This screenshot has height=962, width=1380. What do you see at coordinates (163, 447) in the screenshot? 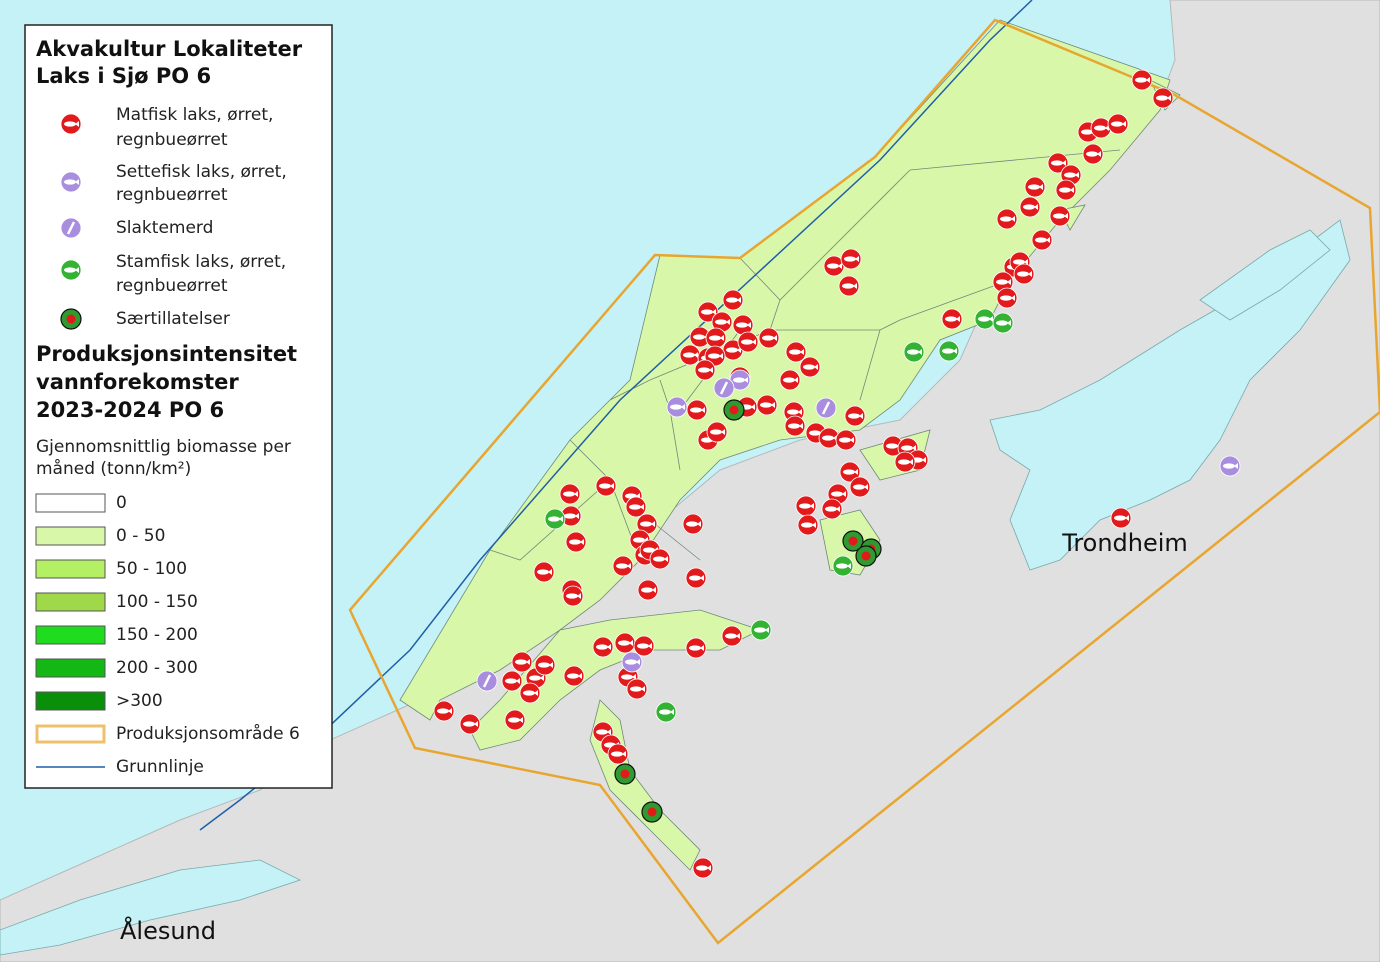
I see `legend-note: Gjennomsnittlig biomasse per` at bounding box center [163, 447].